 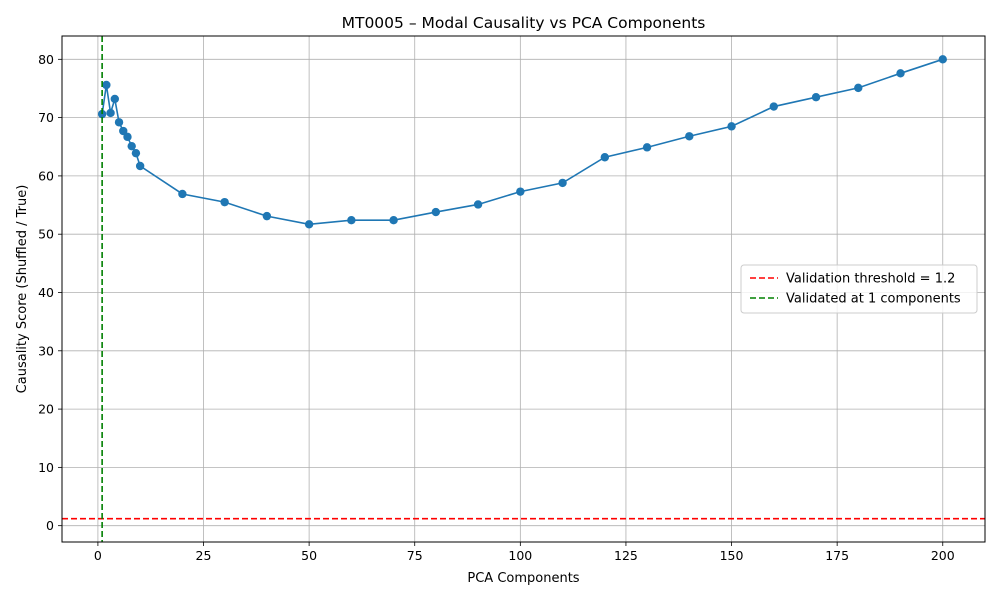 I want to click on y-ticks: 0 10 20 30 40 50 60 70 80, so click(x=50, y=292).